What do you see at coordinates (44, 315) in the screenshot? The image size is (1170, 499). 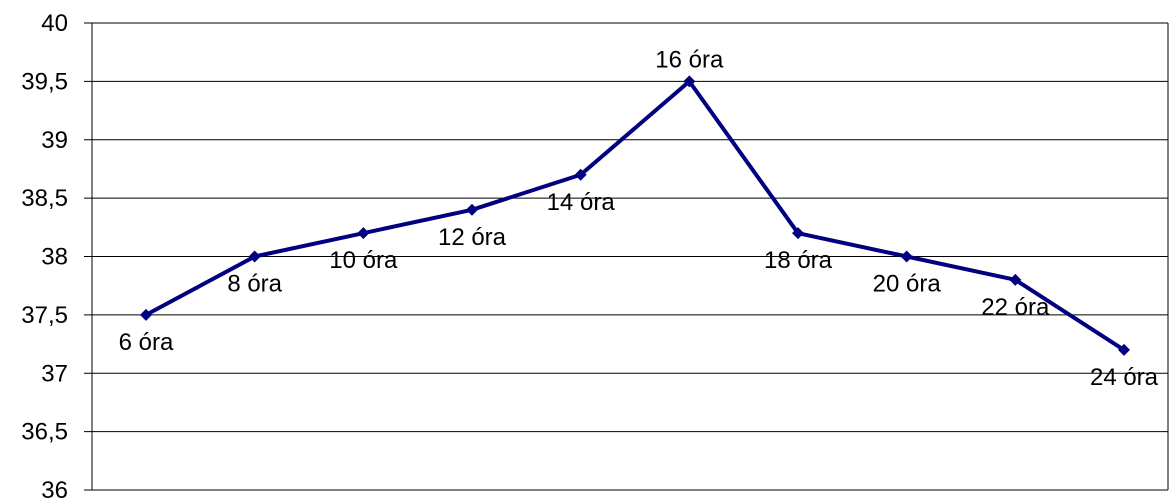 I see `y-tick-label: 37,5` at bounding box center [44, 315].